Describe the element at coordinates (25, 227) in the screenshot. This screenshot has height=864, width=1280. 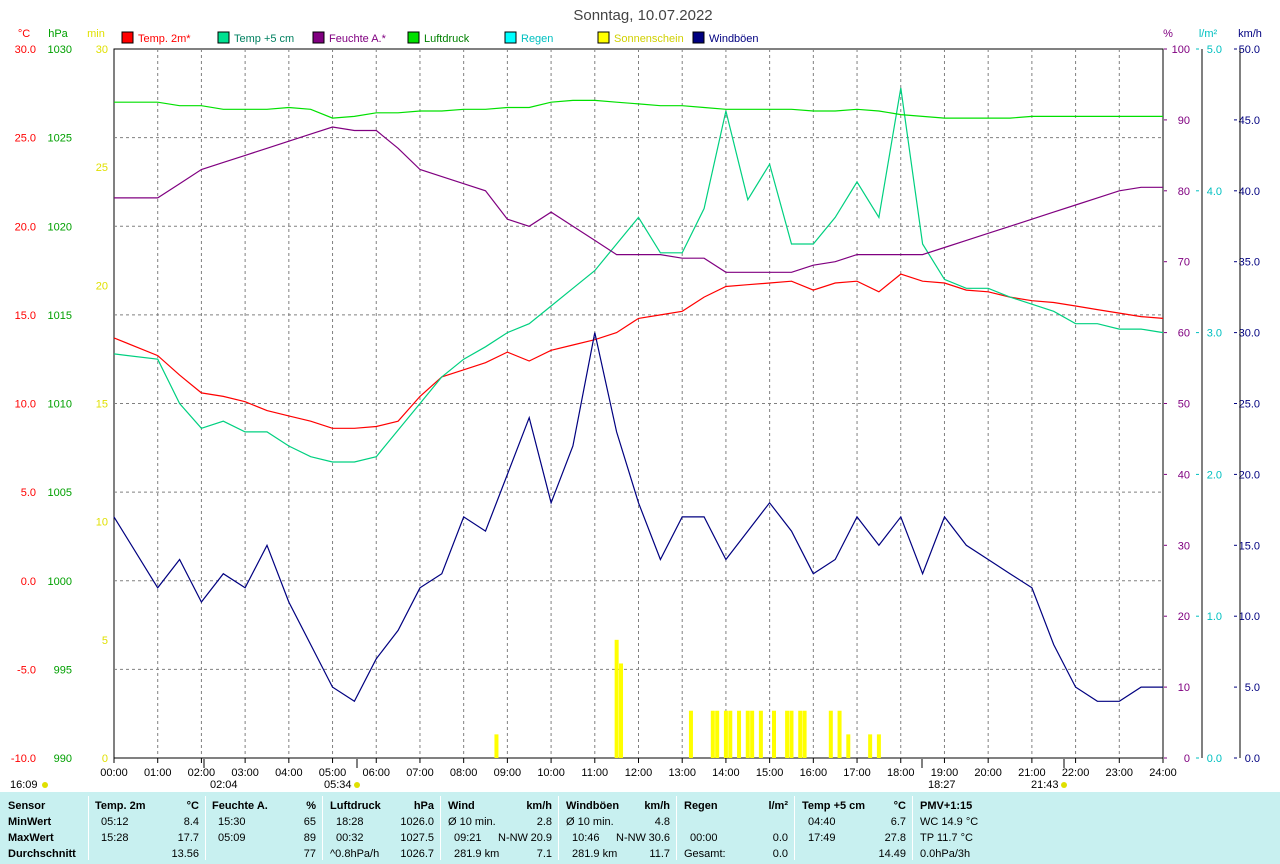
I see `temp-tick-label: 20.0` at that location.